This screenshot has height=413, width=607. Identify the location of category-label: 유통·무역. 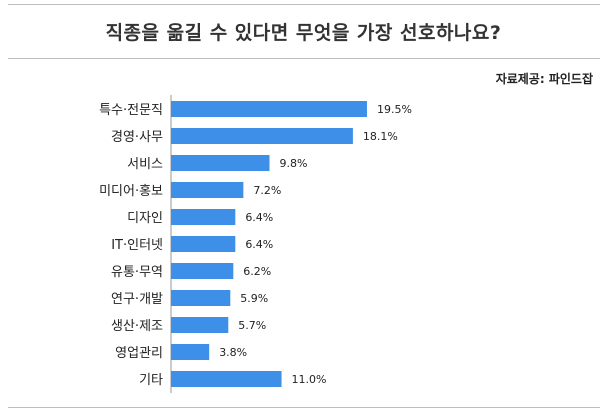
(137, 272).